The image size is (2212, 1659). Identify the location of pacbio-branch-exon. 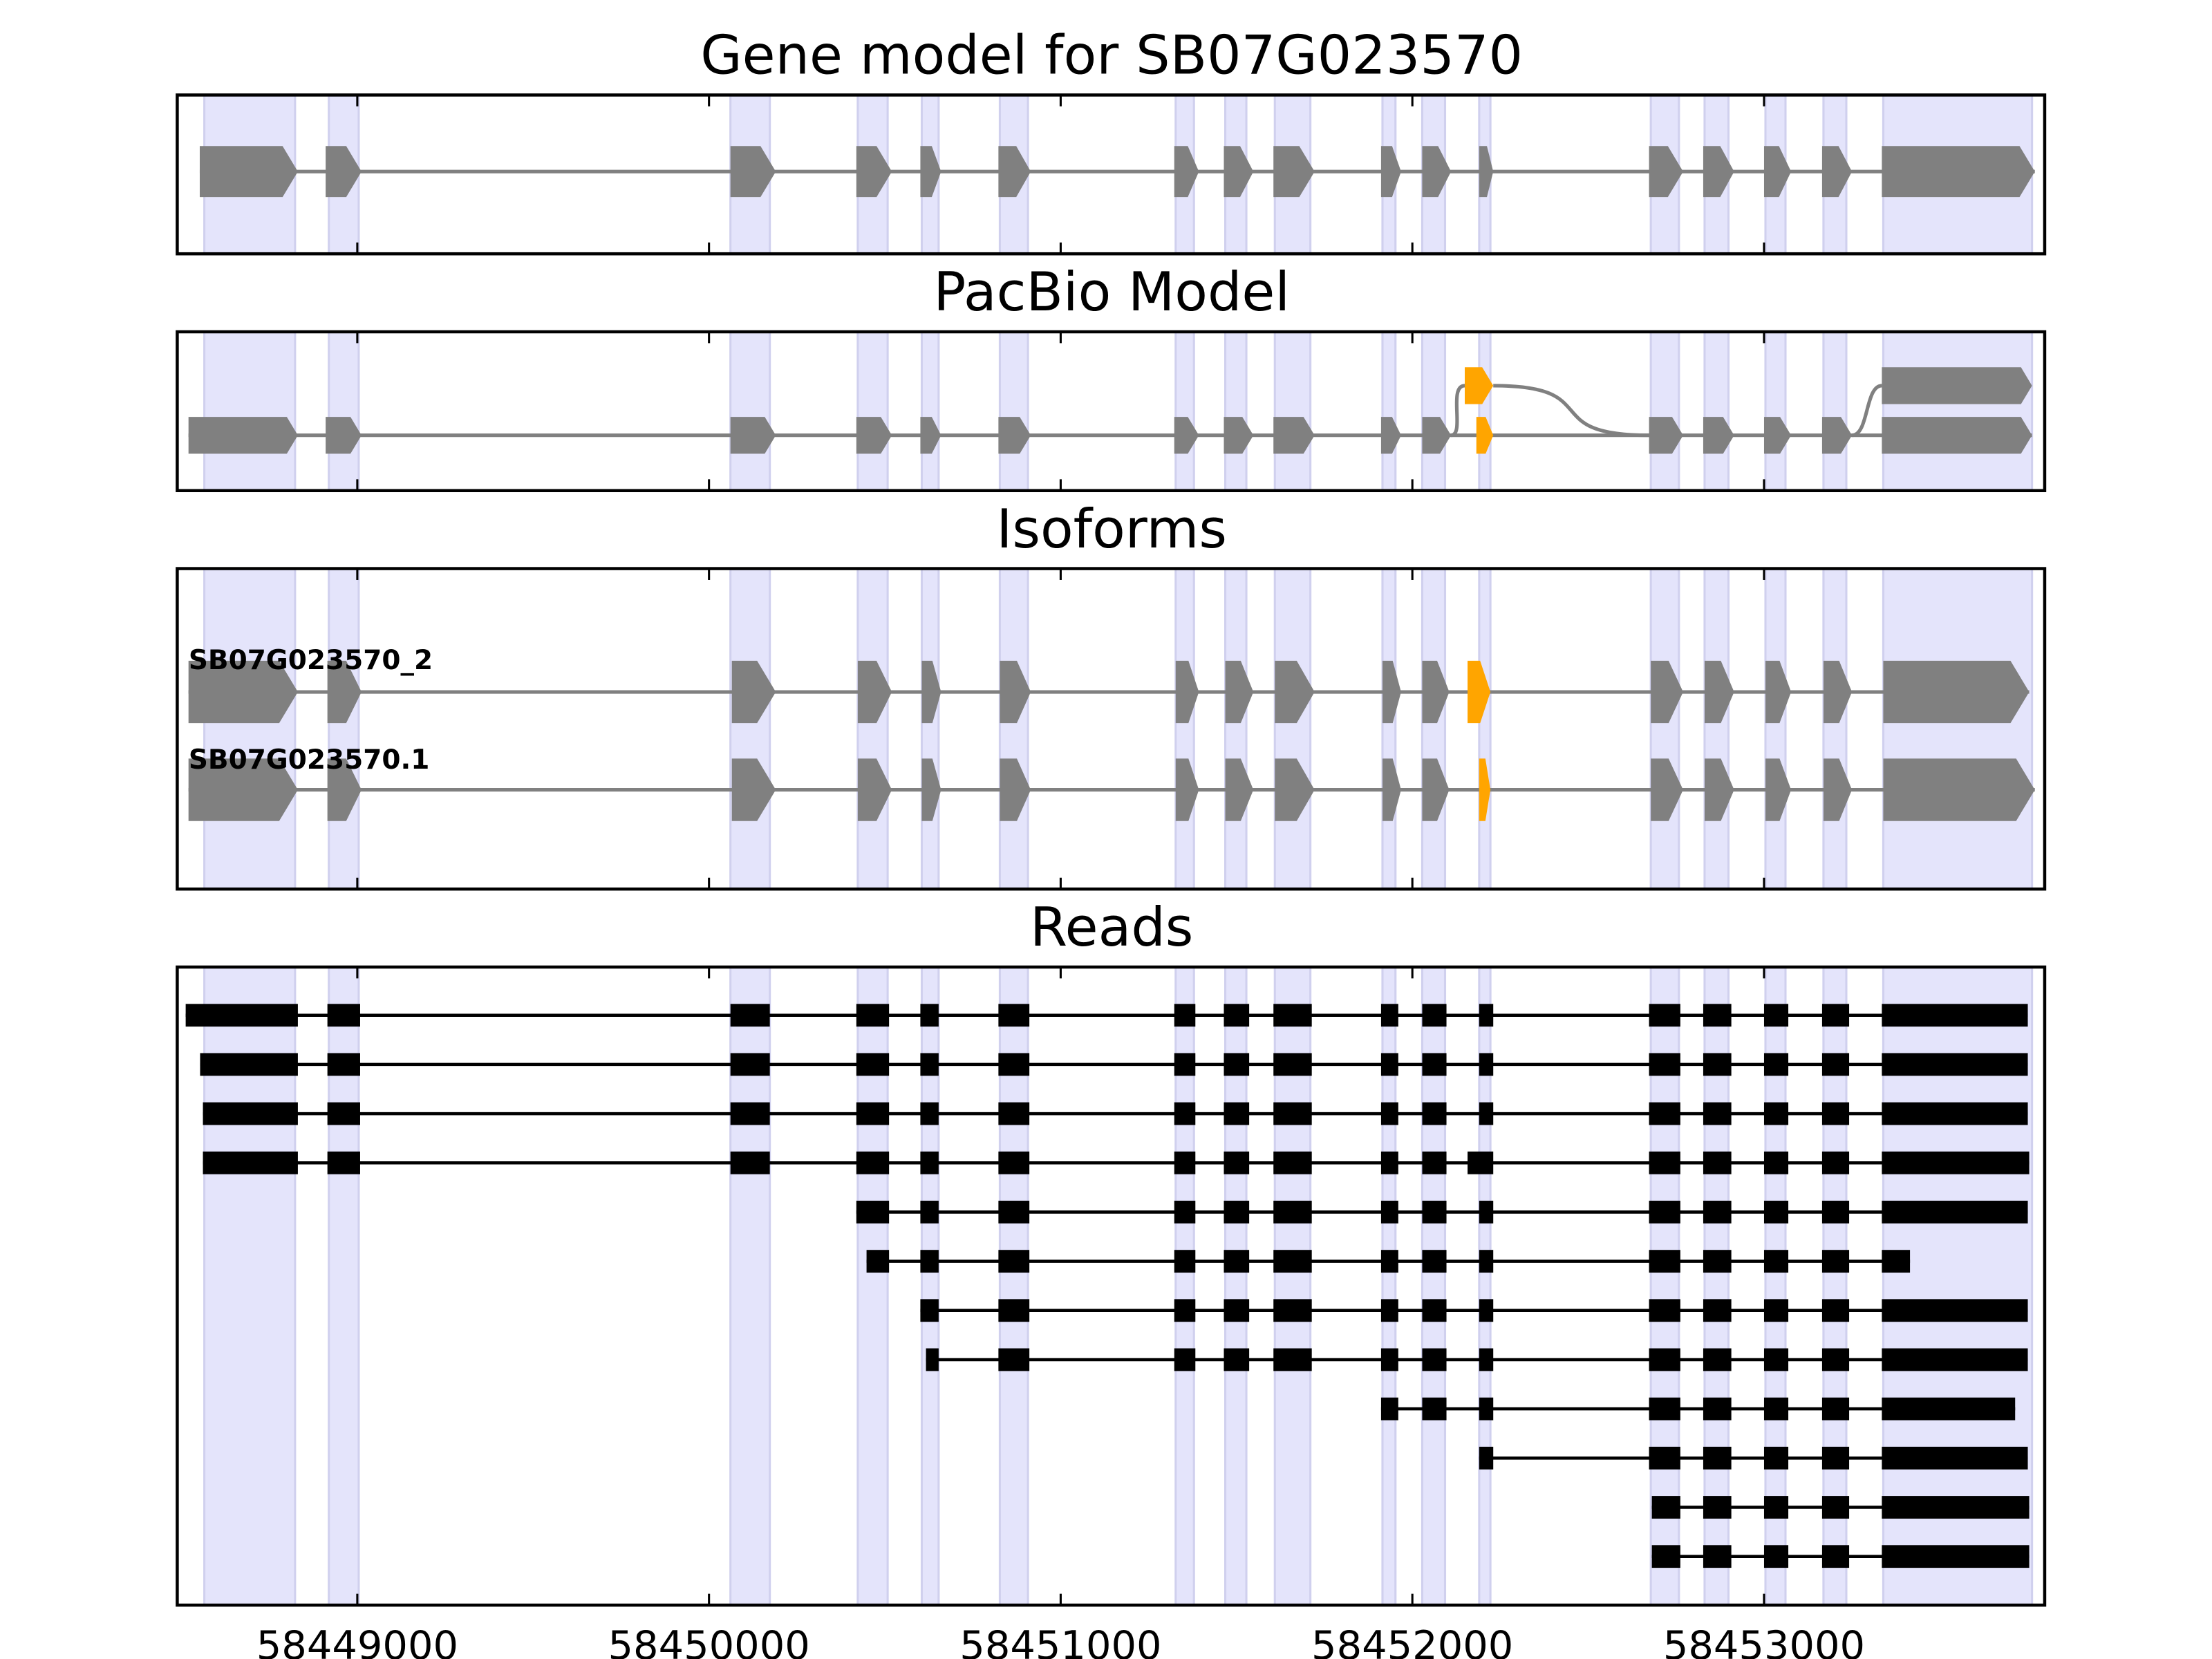
(1479, 385).